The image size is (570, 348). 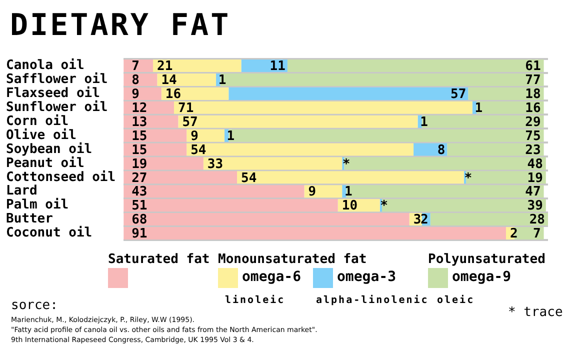 I want to click on text: * trace, so click(x=535, y=312).